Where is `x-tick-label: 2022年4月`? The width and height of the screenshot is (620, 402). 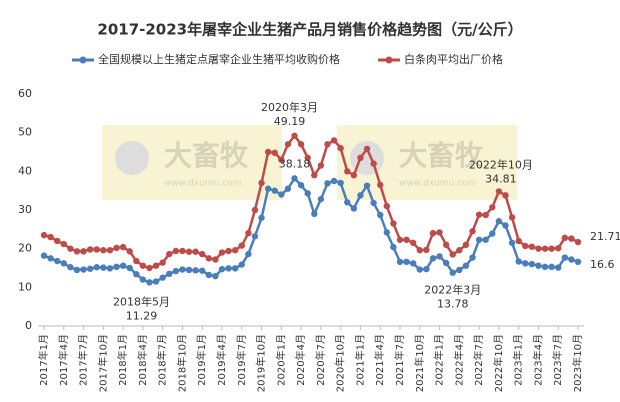
x-tick-label: 2022年4月 is located at coordinates (458, 360).